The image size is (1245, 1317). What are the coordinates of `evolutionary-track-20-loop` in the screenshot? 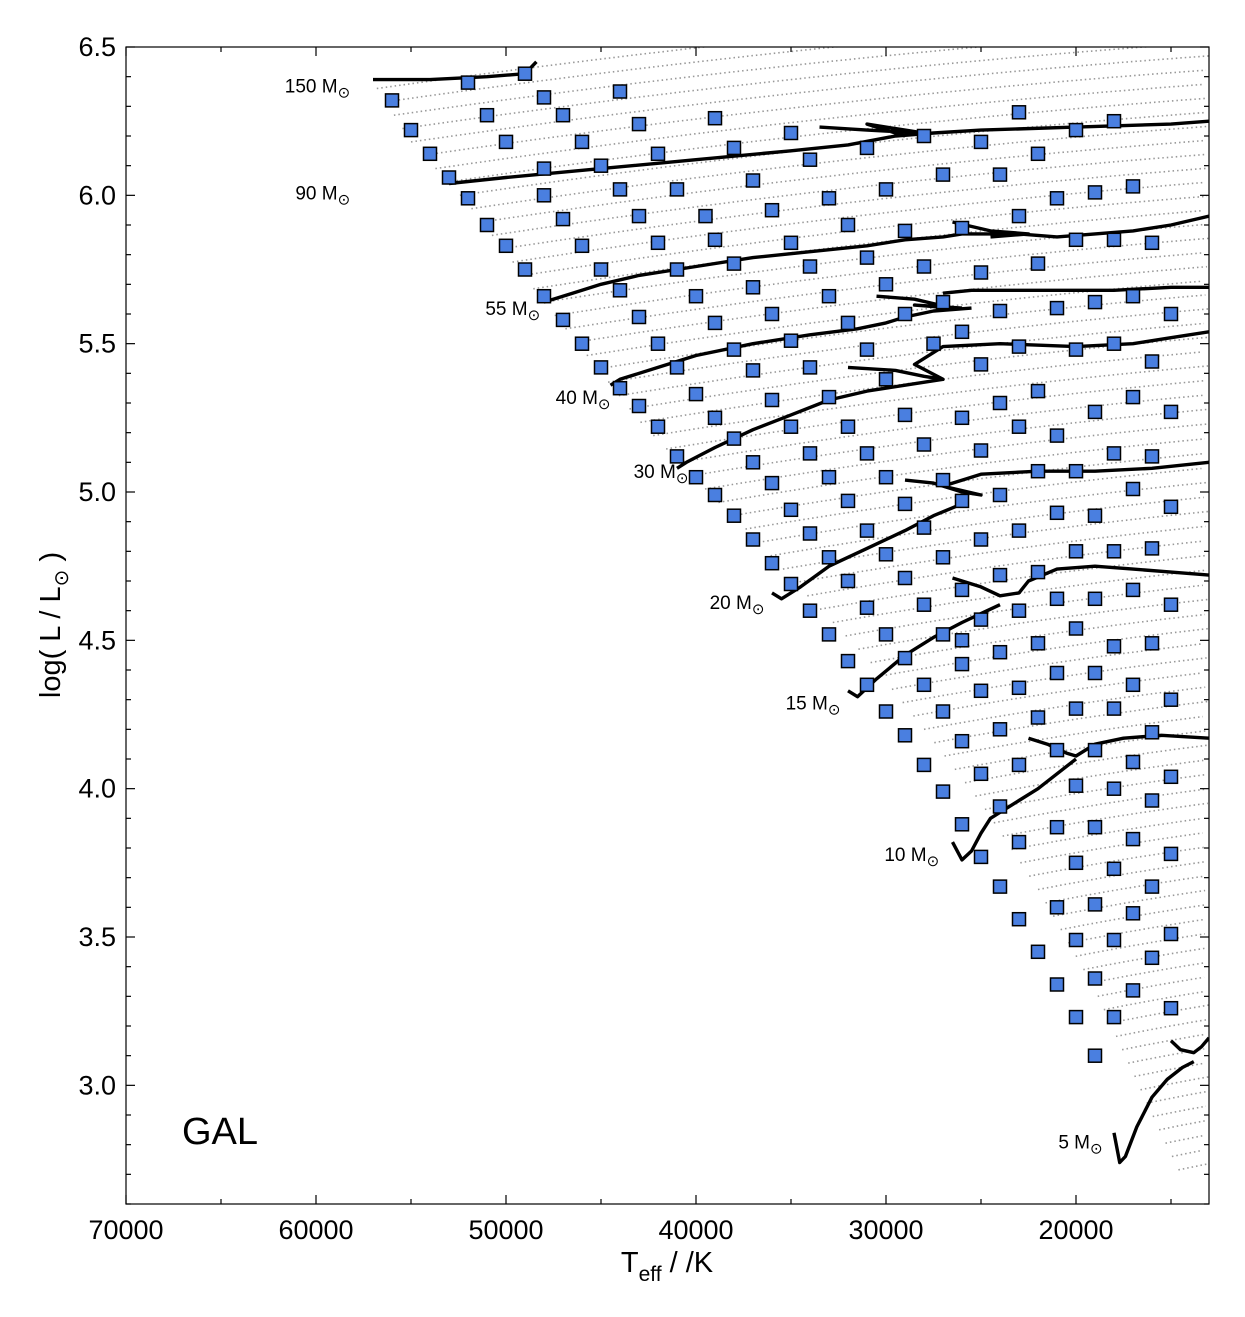 It's located at (1056, 478).